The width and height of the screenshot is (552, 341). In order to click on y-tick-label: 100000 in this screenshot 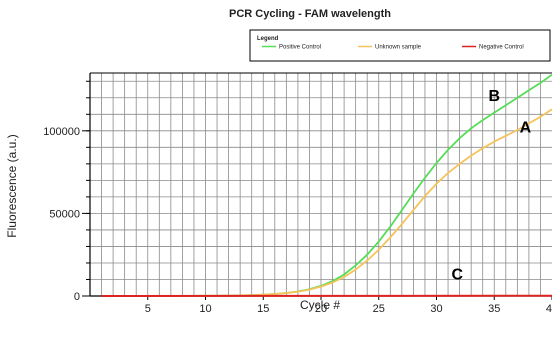, I will do `click(61, 132)`.